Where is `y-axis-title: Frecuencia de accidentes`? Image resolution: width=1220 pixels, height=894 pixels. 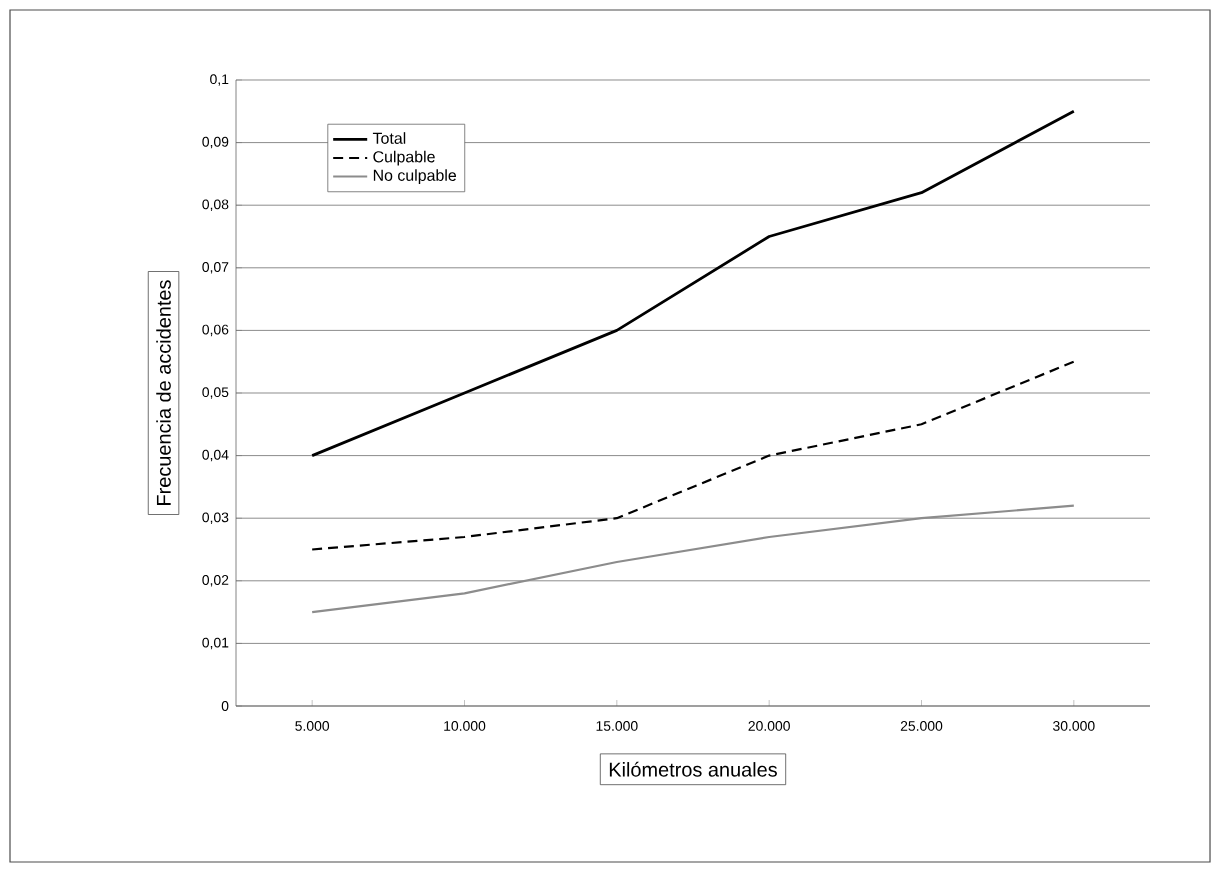 y-axis-title: Frecuencia de accidentes is located at coordinates (163, 392).